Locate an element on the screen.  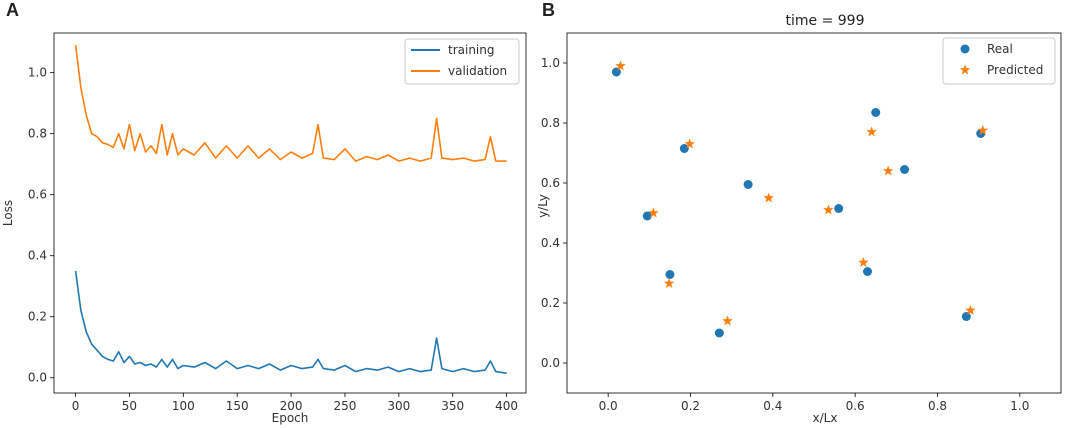
panel-a-x-label: Epoch is located at coordinates (290, 418).